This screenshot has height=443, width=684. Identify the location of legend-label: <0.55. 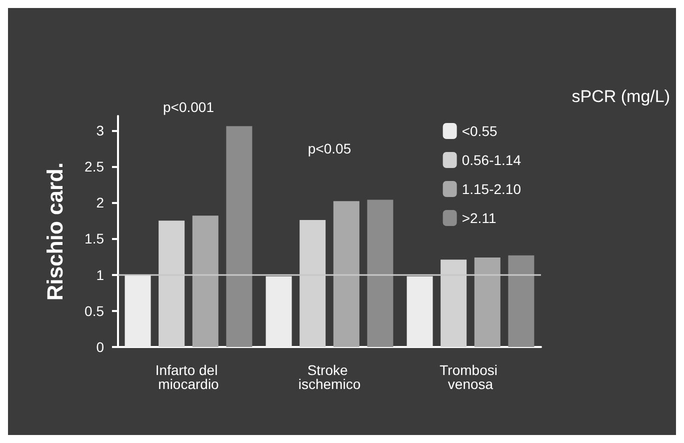
(480, 131).